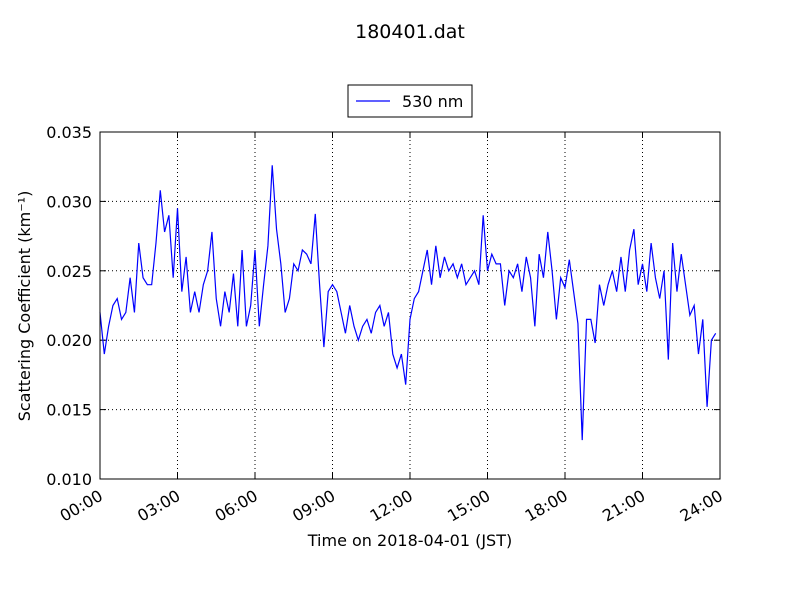 Image resolution: width=800 pixels, height=600 pixels. I want to click on y-tick-label: 0.015, so click(69, 410).